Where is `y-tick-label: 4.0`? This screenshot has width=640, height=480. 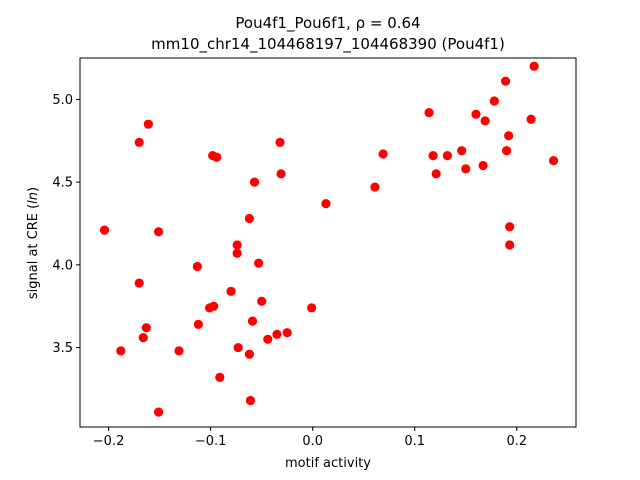 y-tick-label: 4.0 is located at coordinates (62, 265).